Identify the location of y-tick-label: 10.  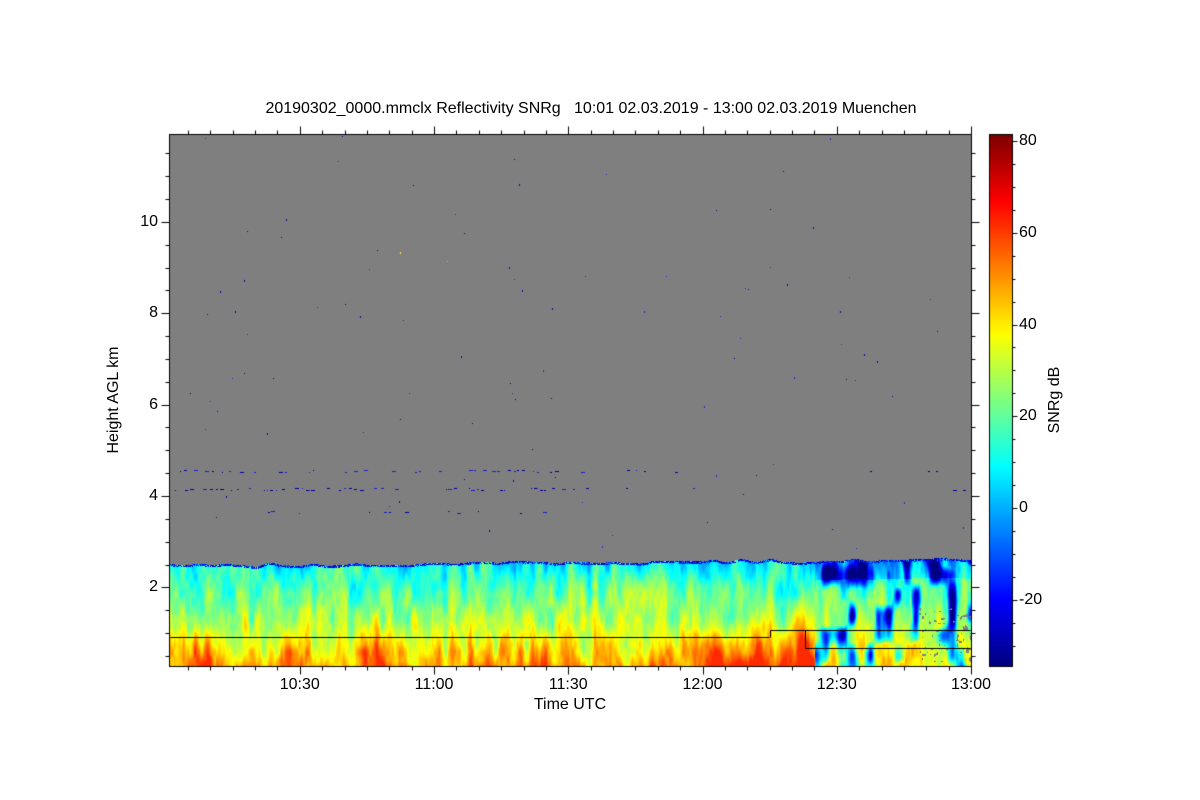
(149, 221).